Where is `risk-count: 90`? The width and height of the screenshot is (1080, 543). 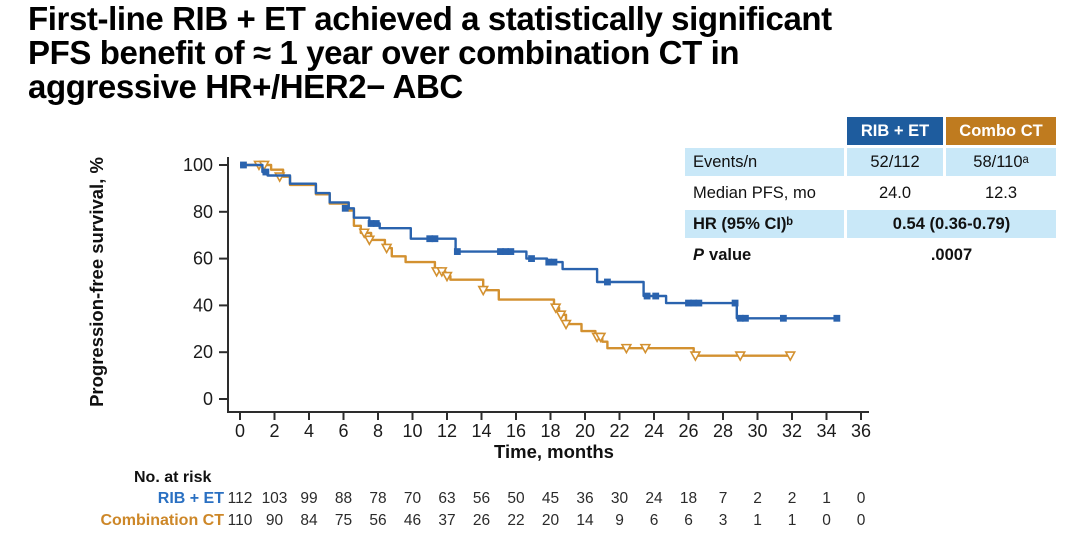 risk-count: 90 is located at coordinates (275, 520).